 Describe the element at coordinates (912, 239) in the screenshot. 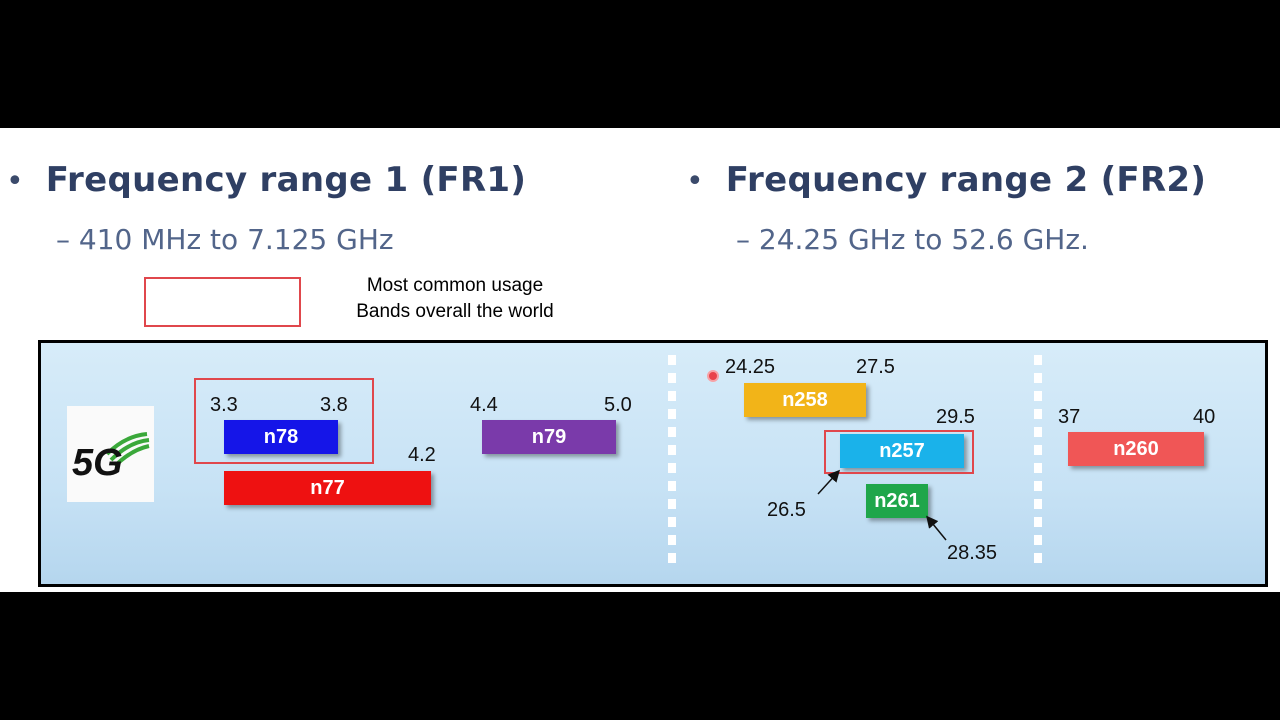

I see `fr2-range: – 24.25 GHz to 52.6 GHz.` at that location.